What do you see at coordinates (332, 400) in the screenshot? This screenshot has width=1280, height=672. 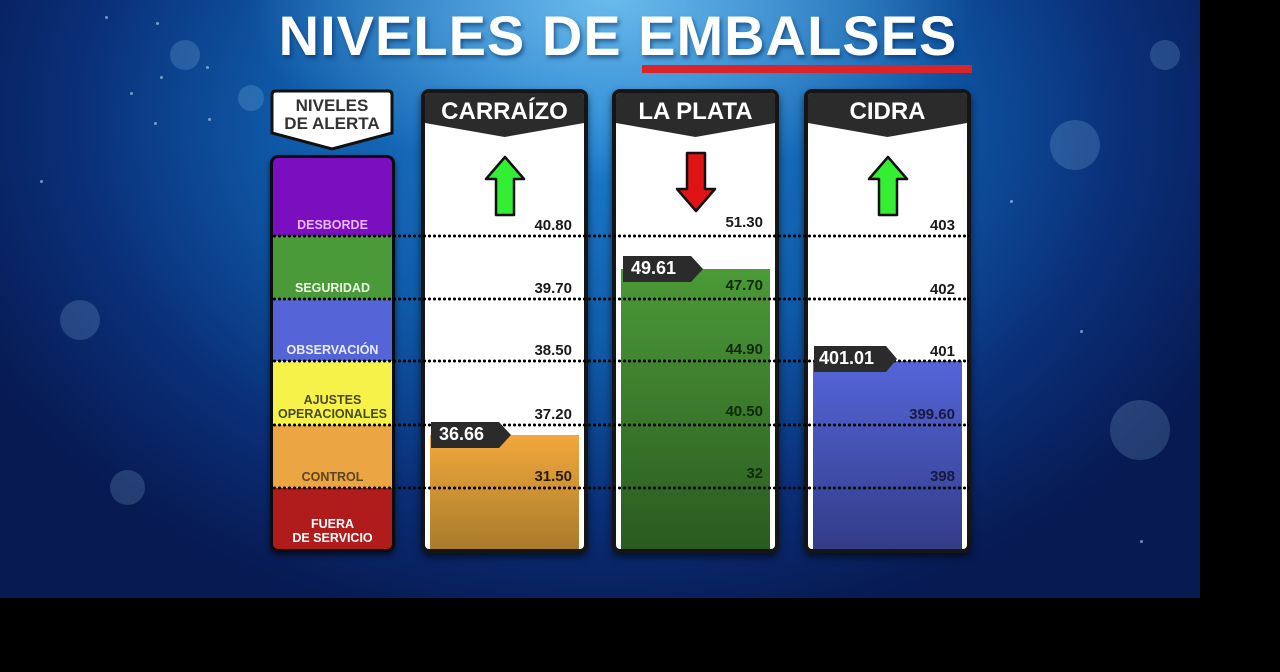 I see `legend-level-label-line: AJUSTES` at bounding box center [332, 400].